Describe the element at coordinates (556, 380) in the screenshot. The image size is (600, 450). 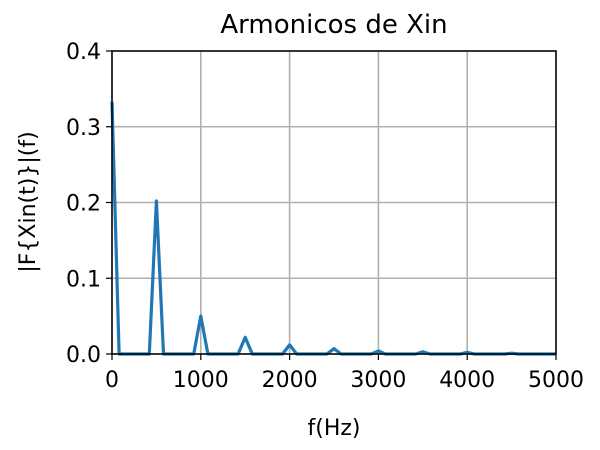
I see `x-tick-label: 5000` at that location.